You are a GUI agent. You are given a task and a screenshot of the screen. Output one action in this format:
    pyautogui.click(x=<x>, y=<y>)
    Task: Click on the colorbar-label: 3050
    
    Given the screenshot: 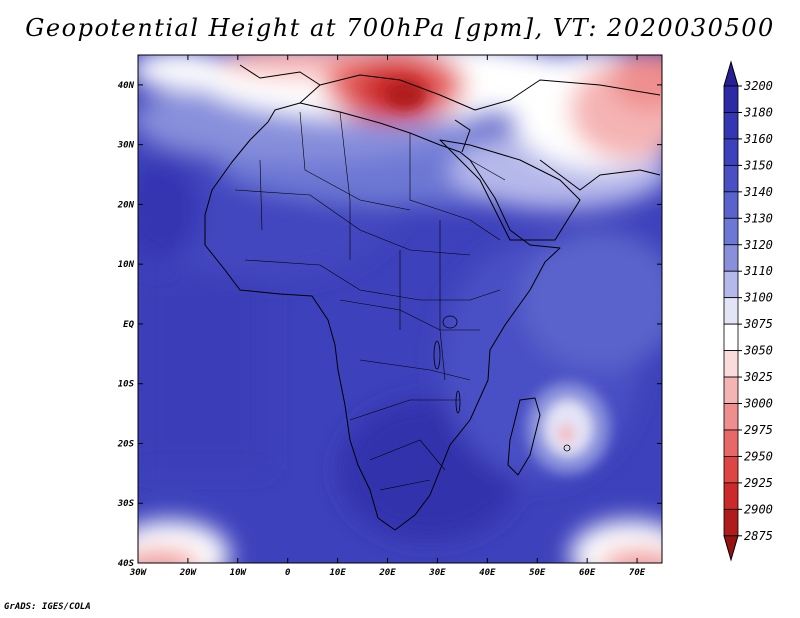 What is the action you would take?
    pyautogui.click(x=758, y=351)
    